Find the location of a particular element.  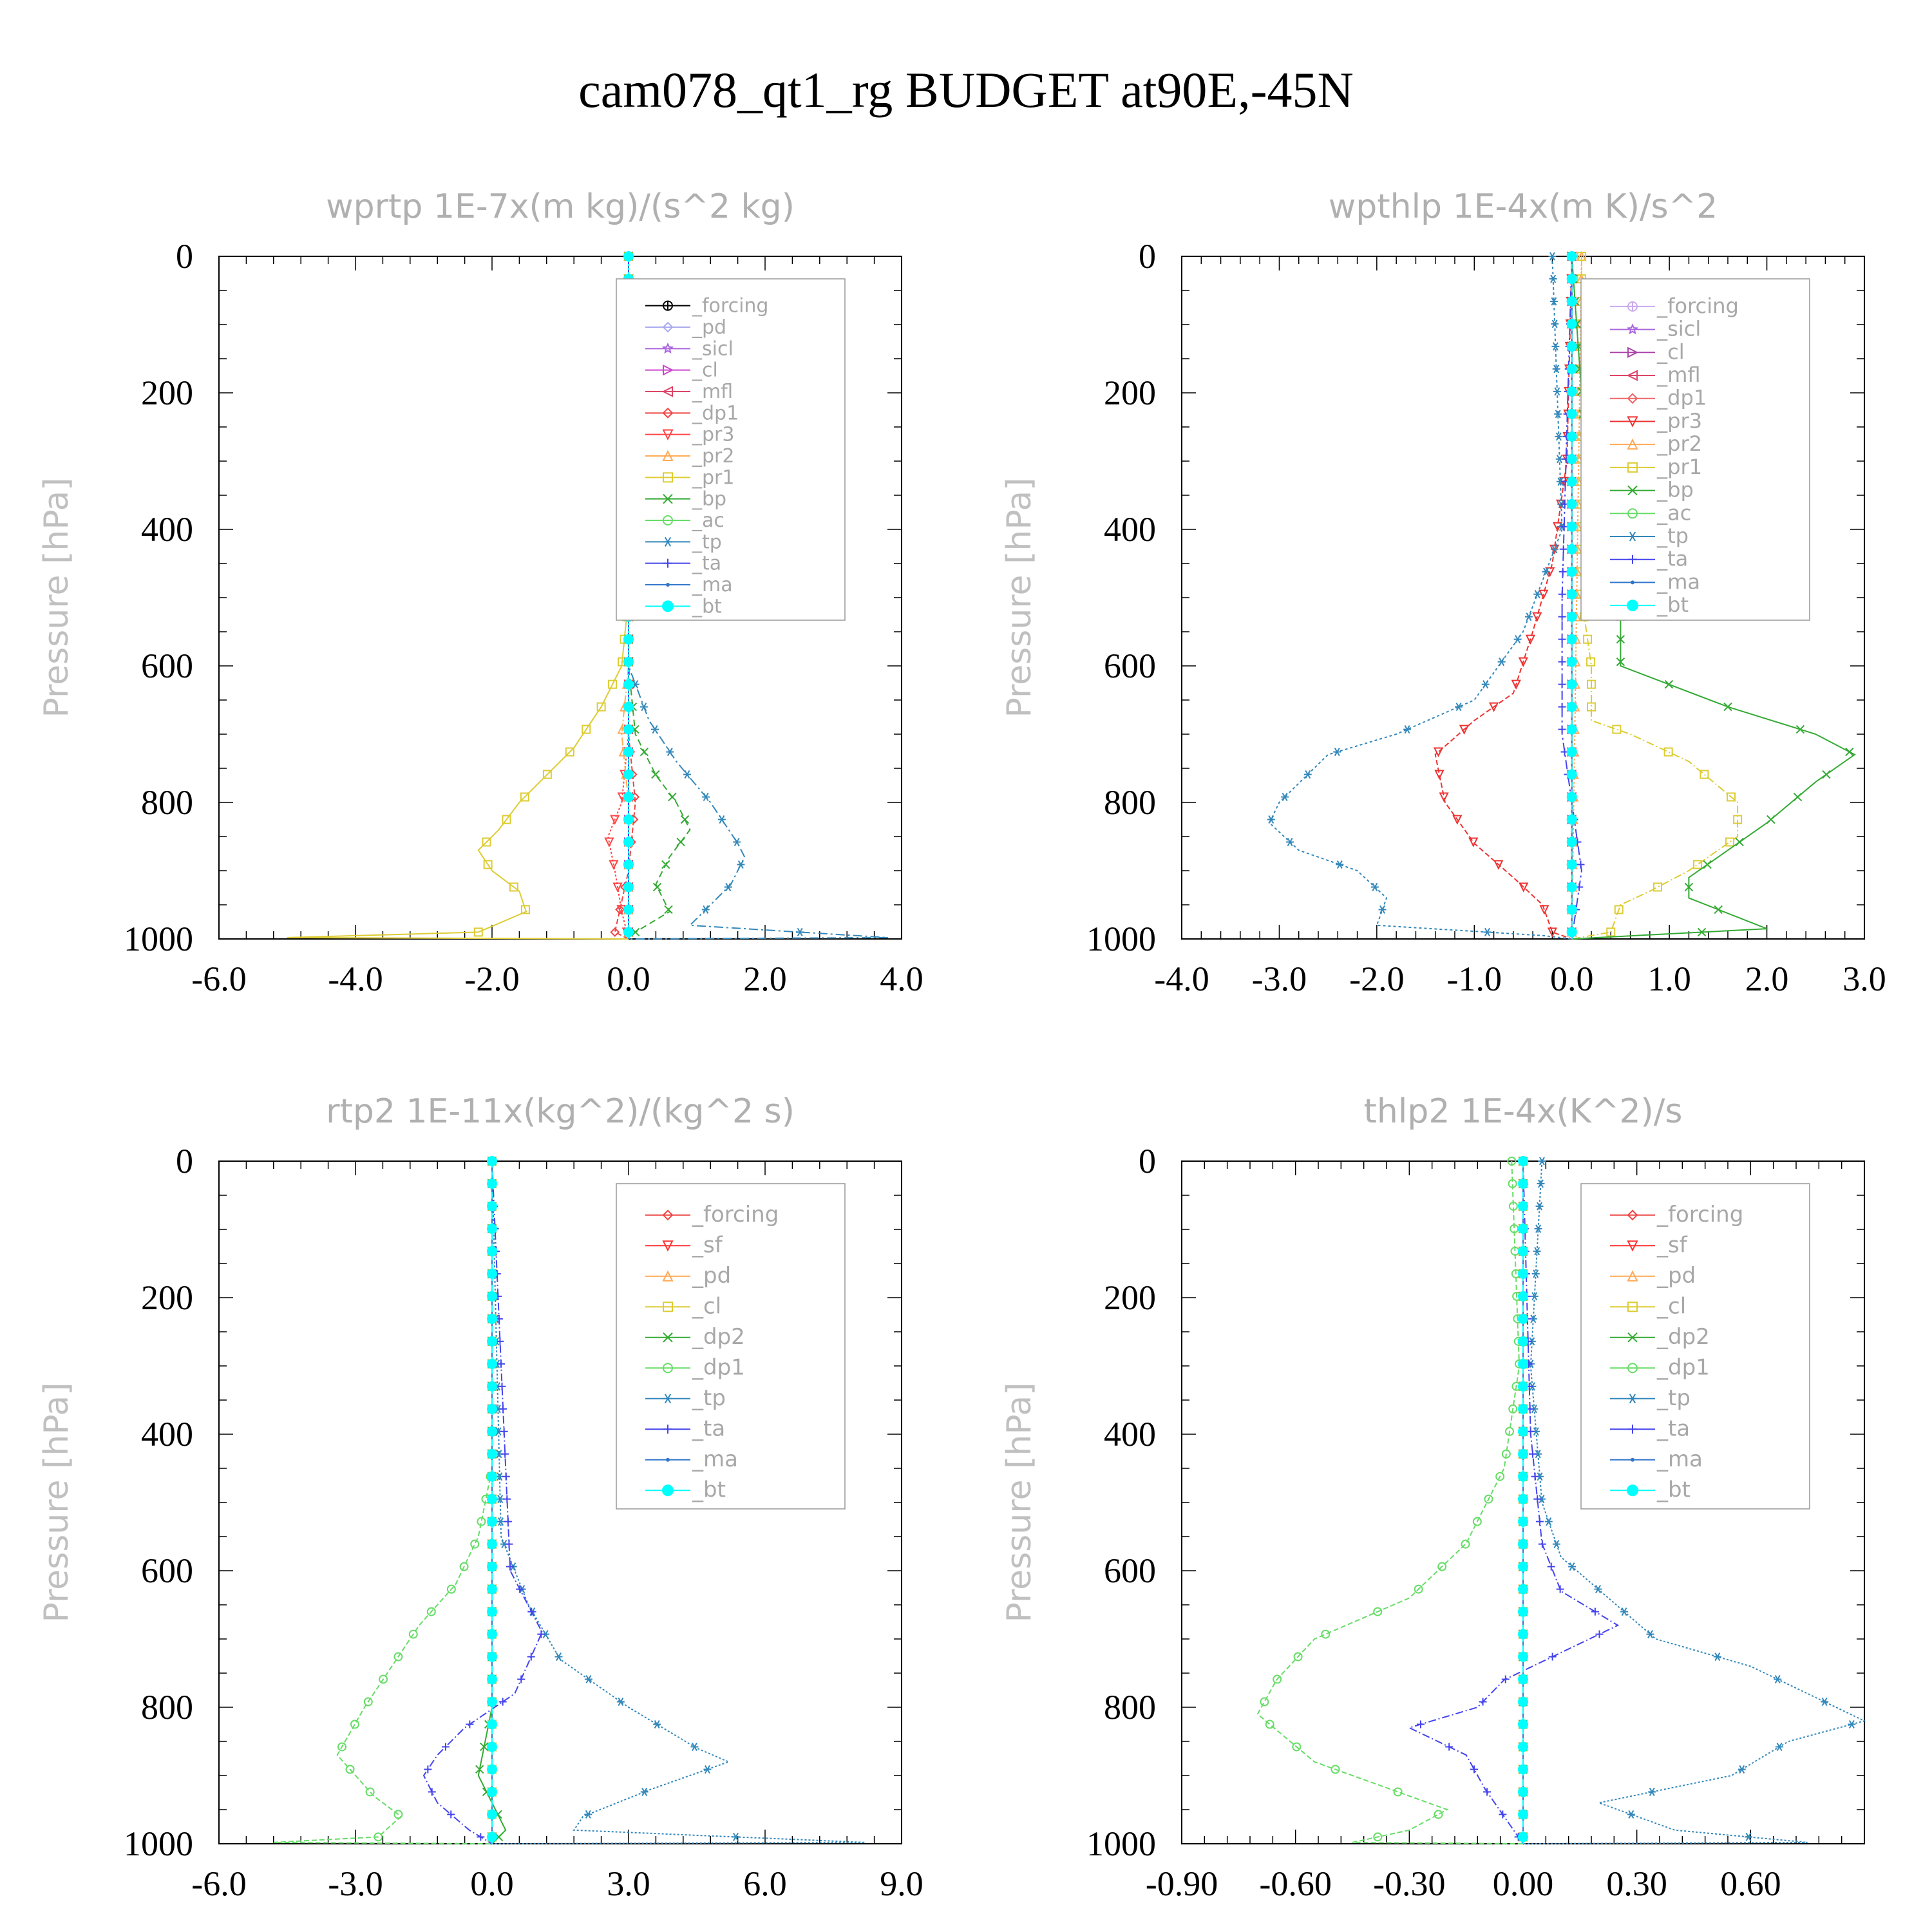

x-tick-label: 3.0 is located at coordinates (628, 1884).